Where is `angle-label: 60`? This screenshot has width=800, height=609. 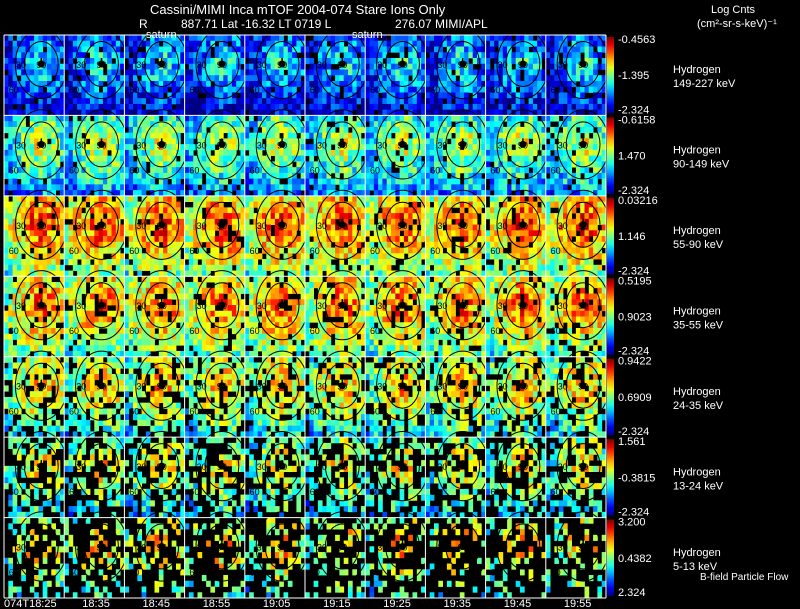 angle-label: 60 is located at coordinates (74, 170).